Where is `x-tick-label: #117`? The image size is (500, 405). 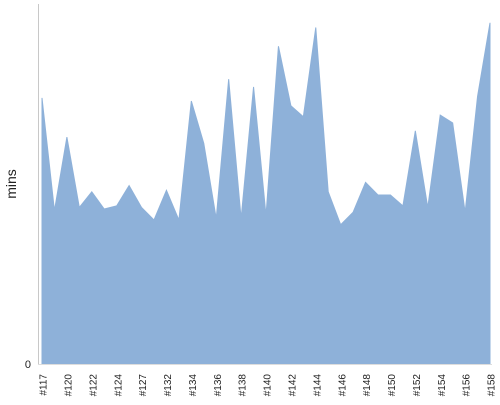 x-tick-label: #117 is located at coordinates (44, 385).